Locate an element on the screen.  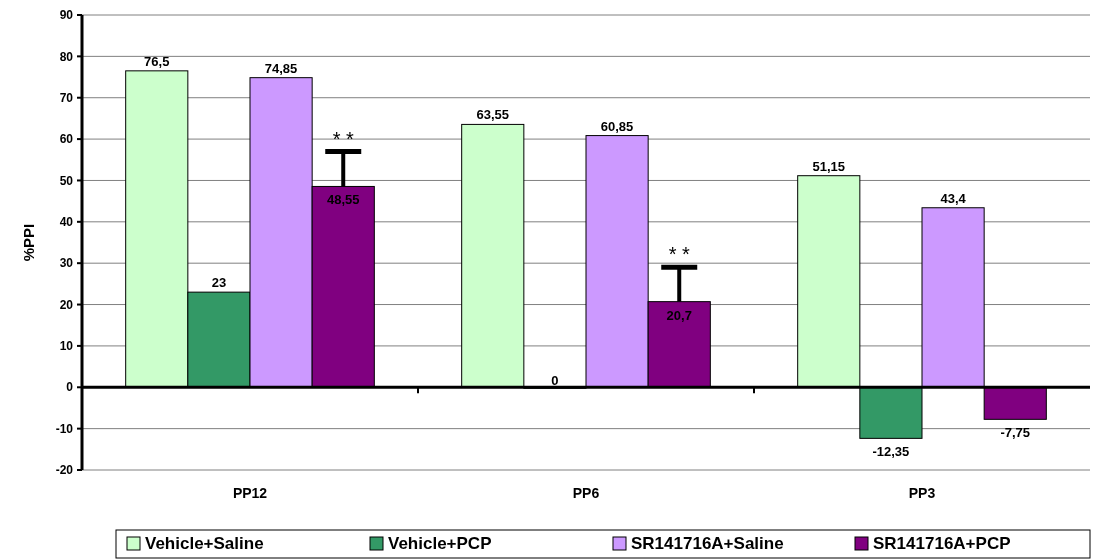
data-label: 51,15 is located at coordinates (829, 166).